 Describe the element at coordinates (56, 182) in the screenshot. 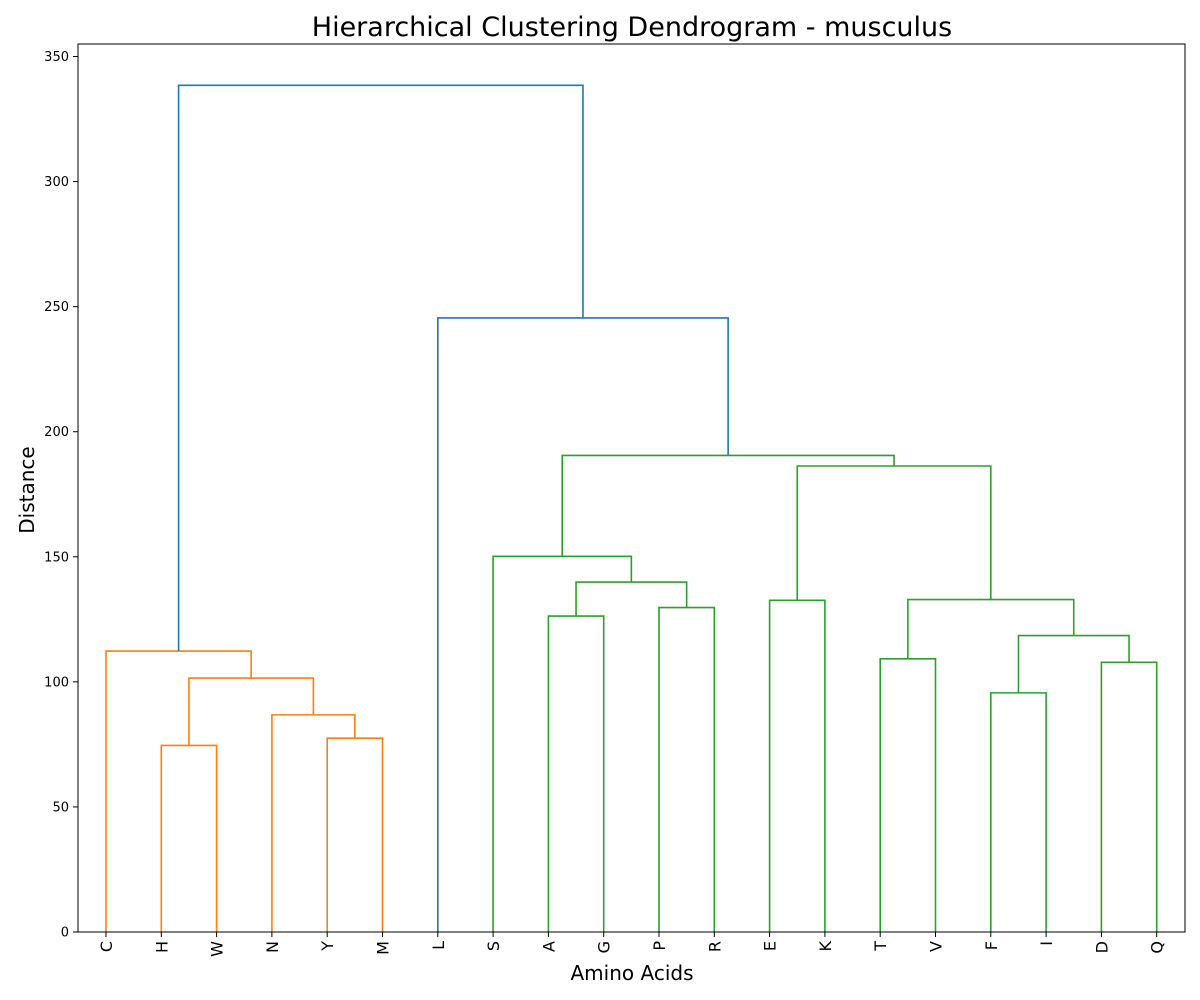

I see `y-tick-label: 300` at that location.